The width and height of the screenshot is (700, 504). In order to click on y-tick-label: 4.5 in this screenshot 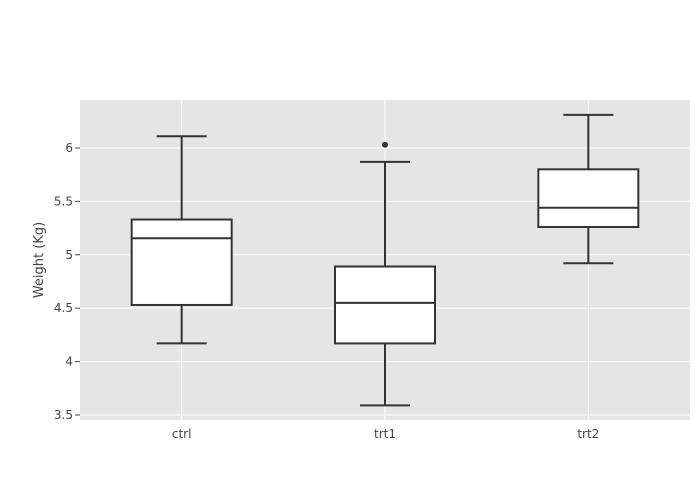, I will do `click(63, 308)`.